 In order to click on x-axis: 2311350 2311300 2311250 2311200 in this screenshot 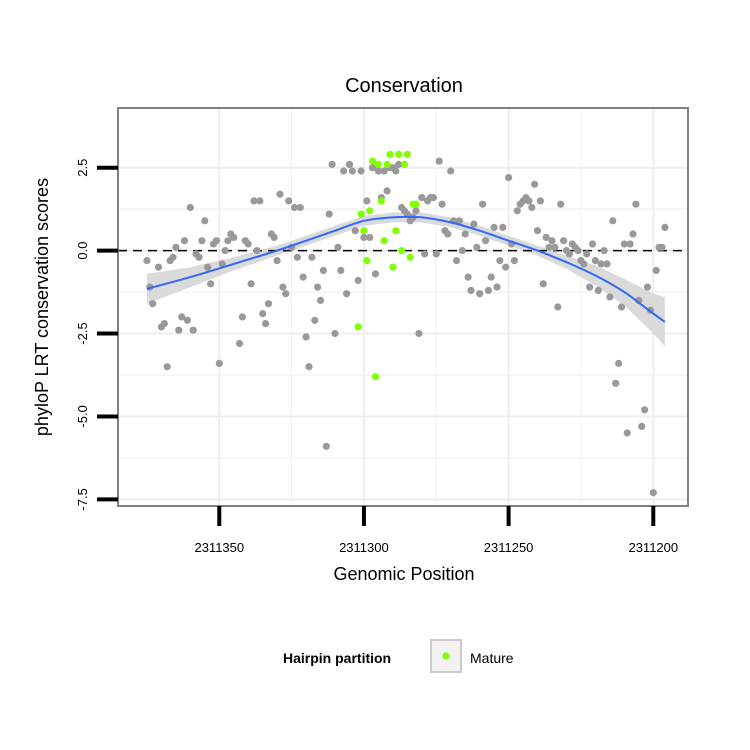, I will do `click(436, 530)`.